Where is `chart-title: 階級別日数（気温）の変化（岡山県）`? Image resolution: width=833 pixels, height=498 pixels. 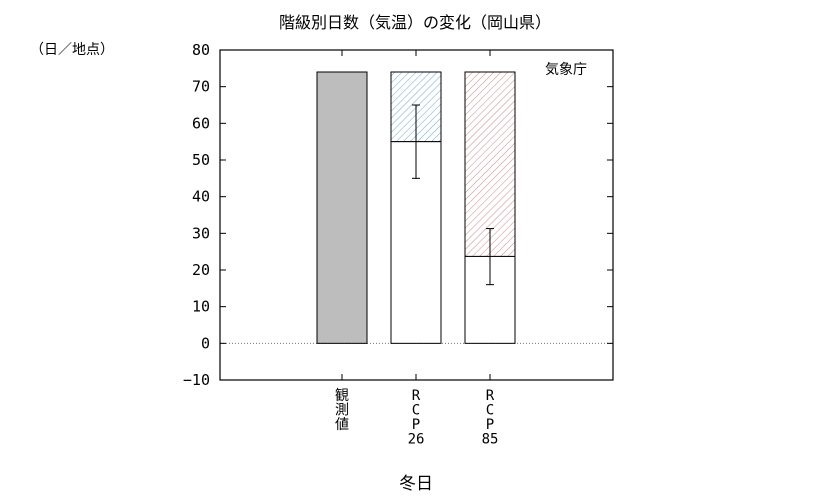 chart-title: 階級別日数（気温）の変化（岡山県） is located at coordinates (415, 22).